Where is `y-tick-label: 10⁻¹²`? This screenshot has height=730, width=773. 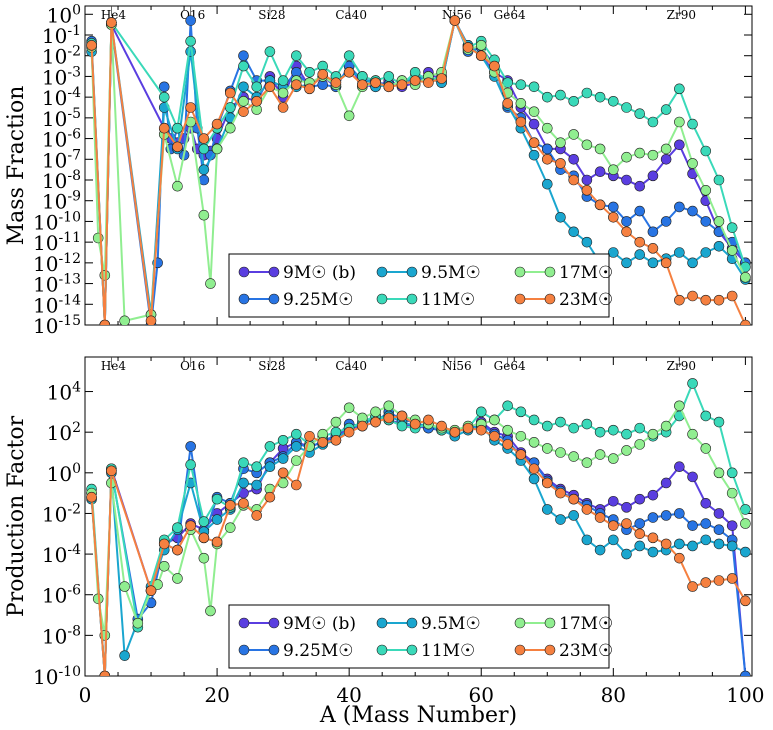 y-tick-label: 10⁻¹² is located at coordinates (57, 263).